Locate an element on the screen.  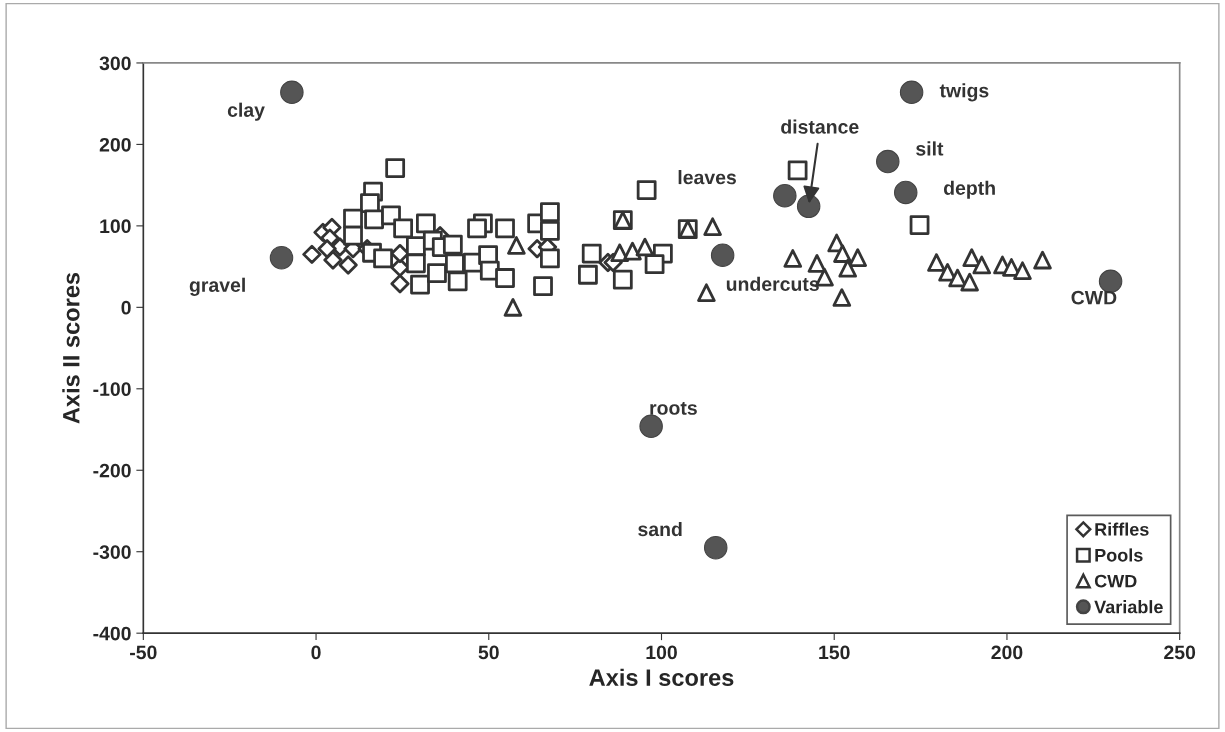
annotation: twigs is located at coordinates (964, 92).